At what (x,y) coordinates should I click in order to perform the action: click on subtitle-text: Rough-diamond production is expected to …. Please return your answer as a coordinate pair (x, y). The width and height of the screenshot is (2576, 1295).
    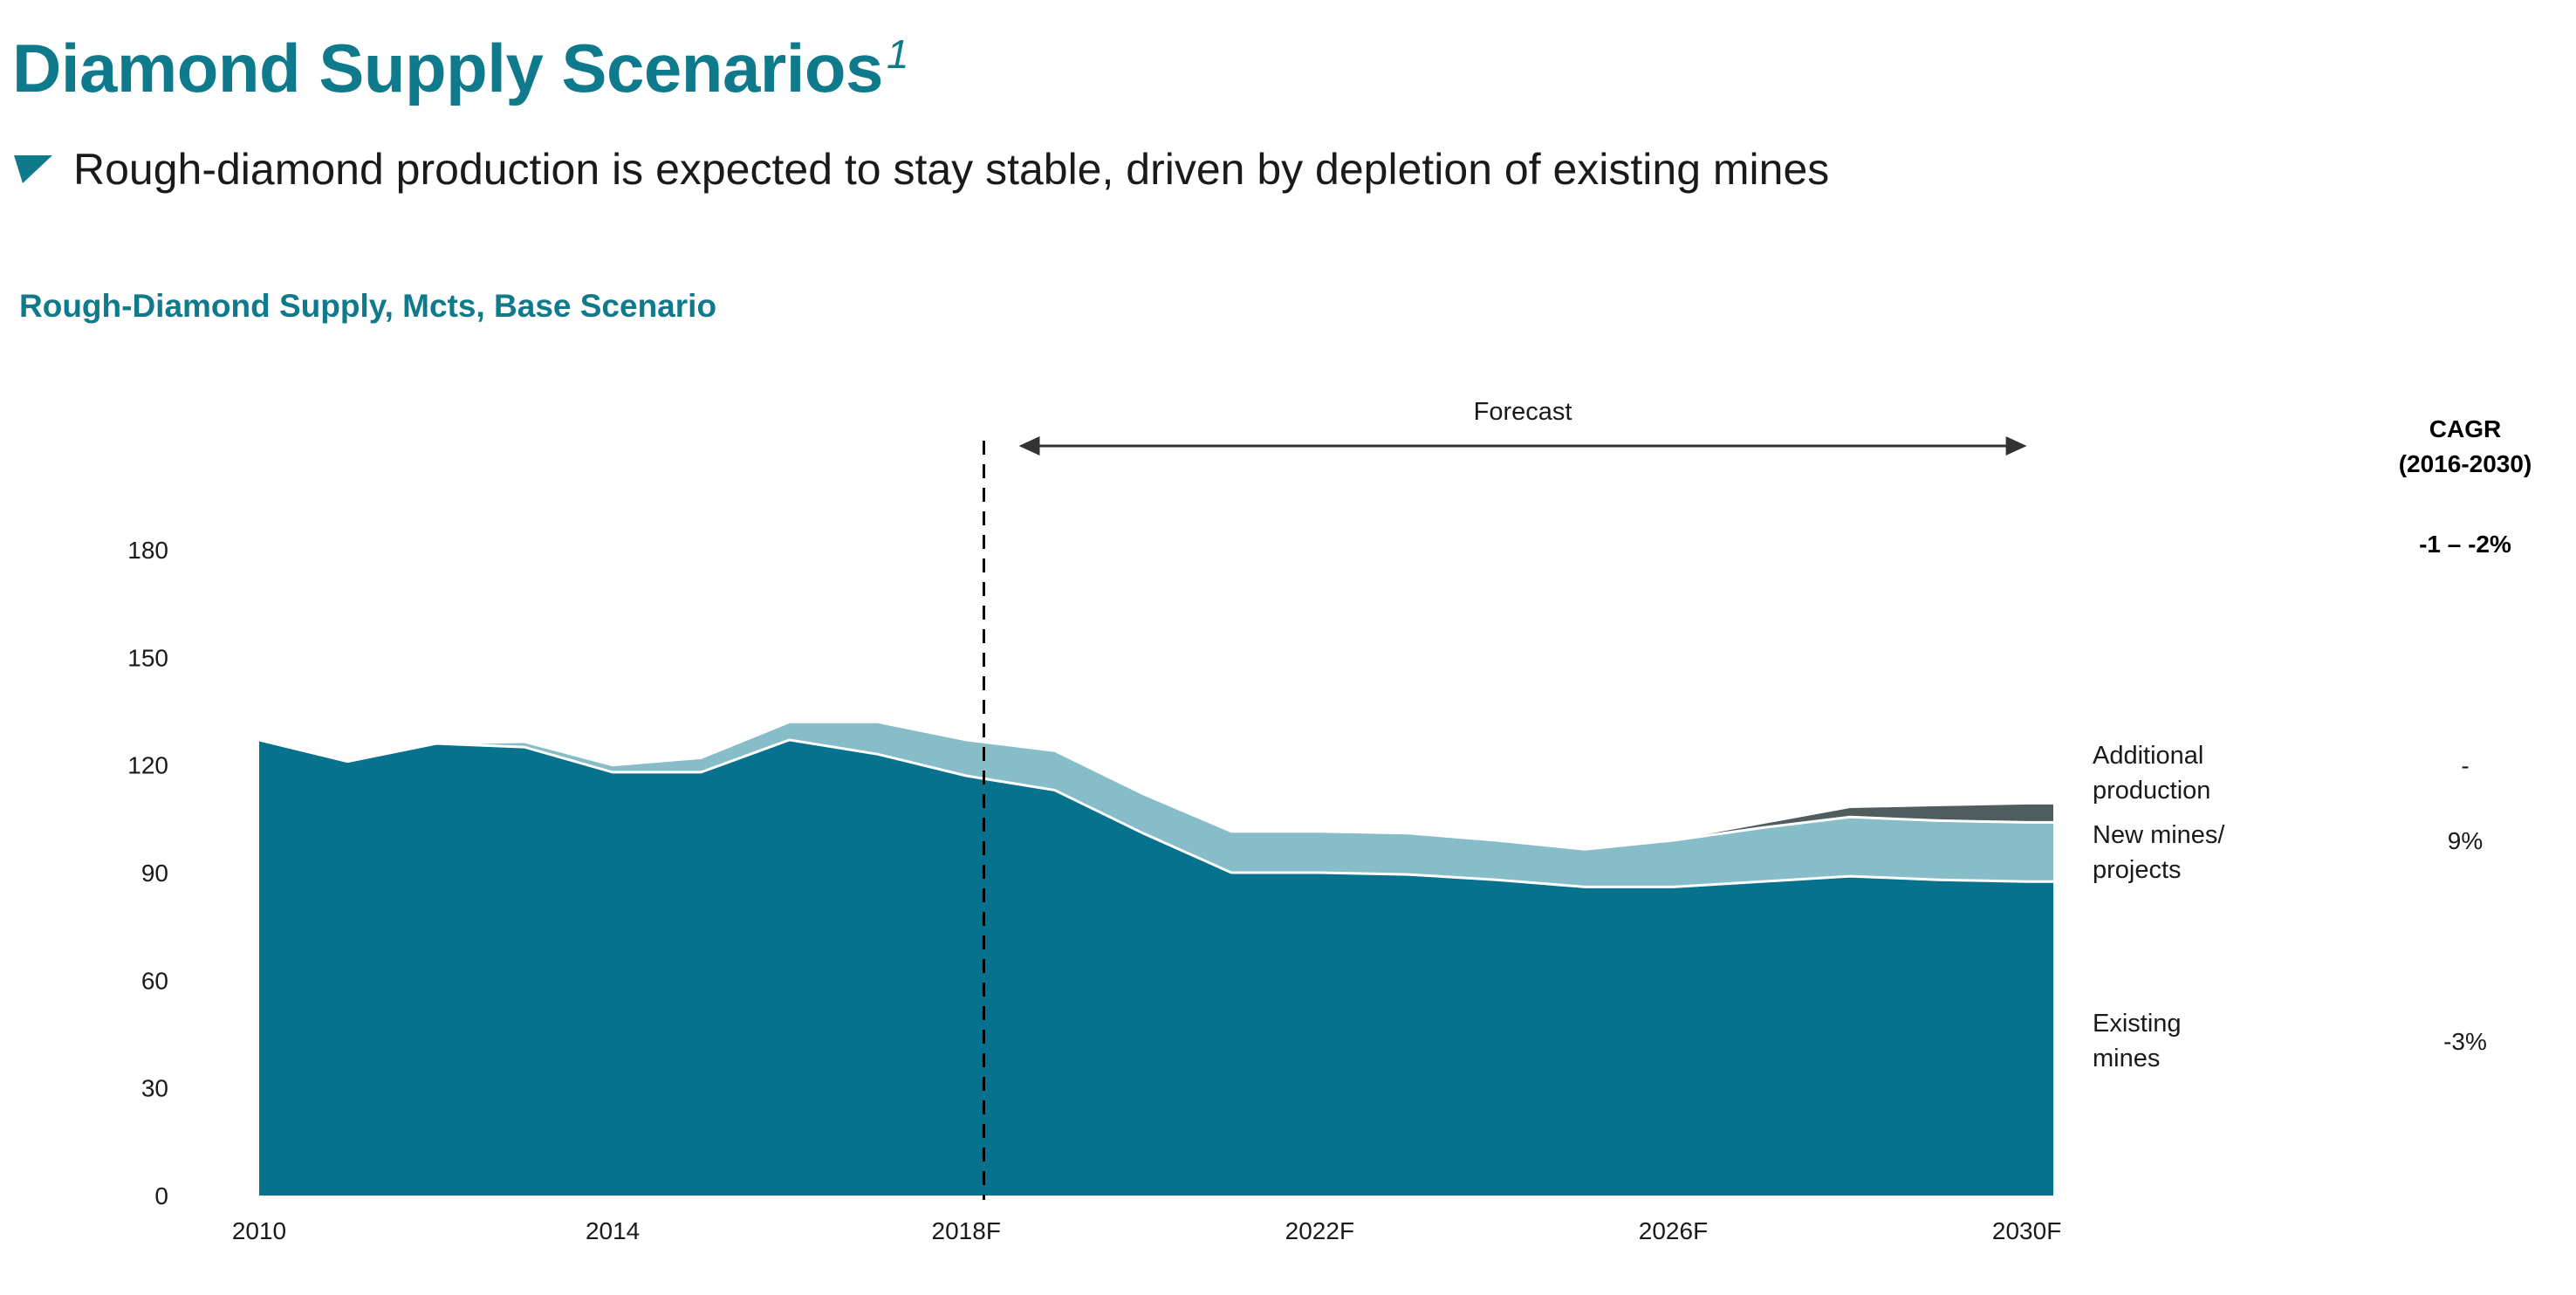
    Looking at the image, I should click on (952, 169).